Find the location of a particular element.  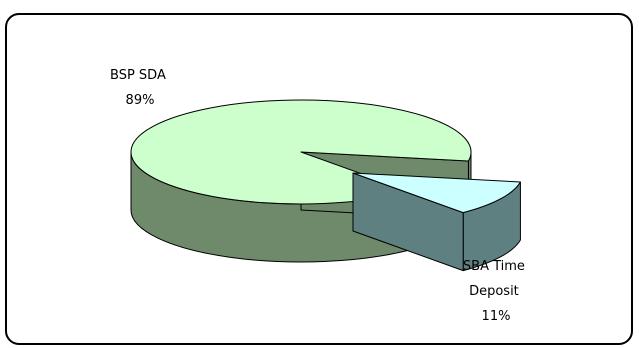

slice-name-bsp-sda: BSP SDA is located at coordinates (138, 75).